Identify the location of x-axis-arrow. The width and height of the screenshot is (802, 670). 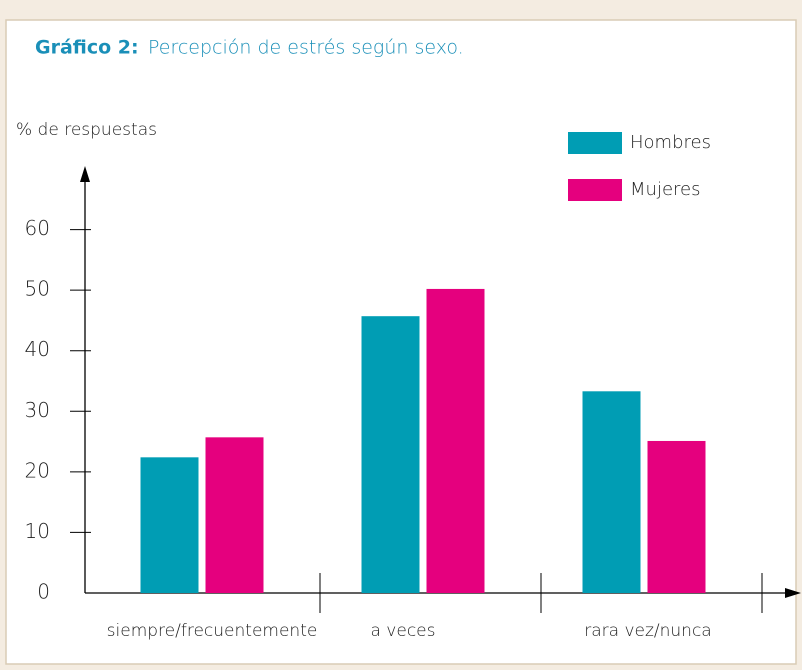
(793, 593).